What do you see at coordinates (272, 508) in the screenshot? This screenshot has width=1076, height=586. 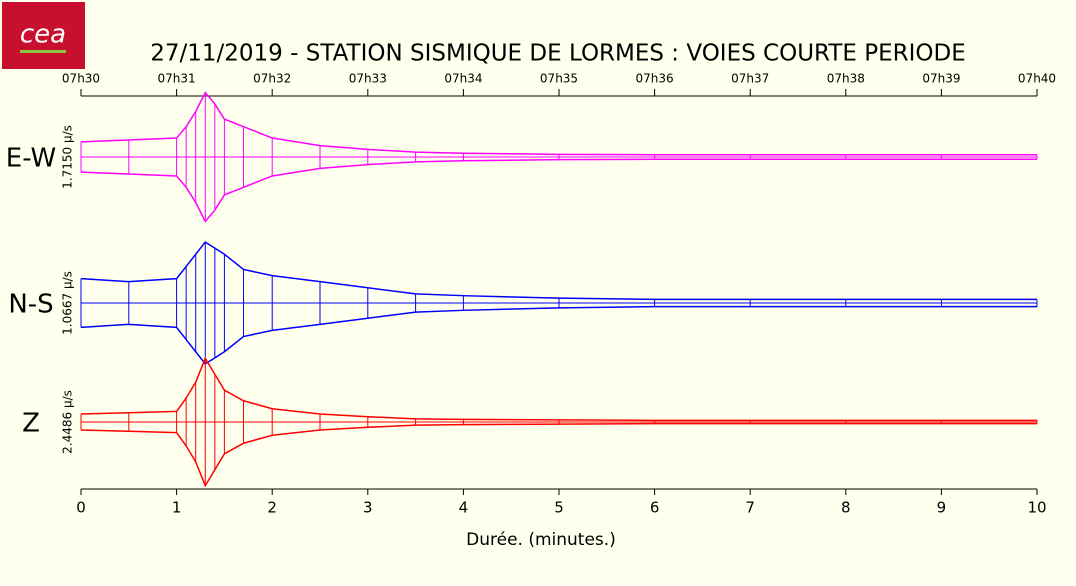 I see `x-tick-label: 2` at bounding box center [272, 508].